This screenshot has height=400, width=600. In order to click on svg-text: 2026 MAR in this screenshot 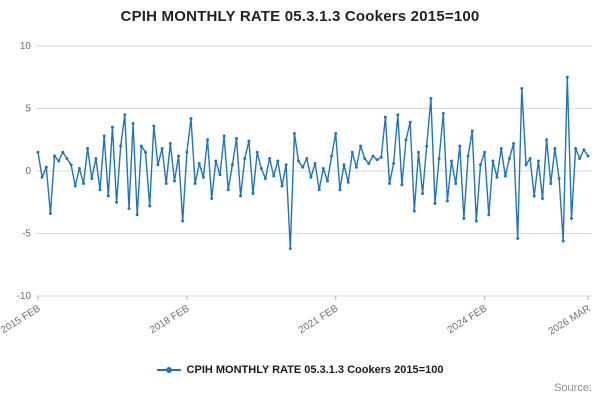, I will do `click(570, 320)`.